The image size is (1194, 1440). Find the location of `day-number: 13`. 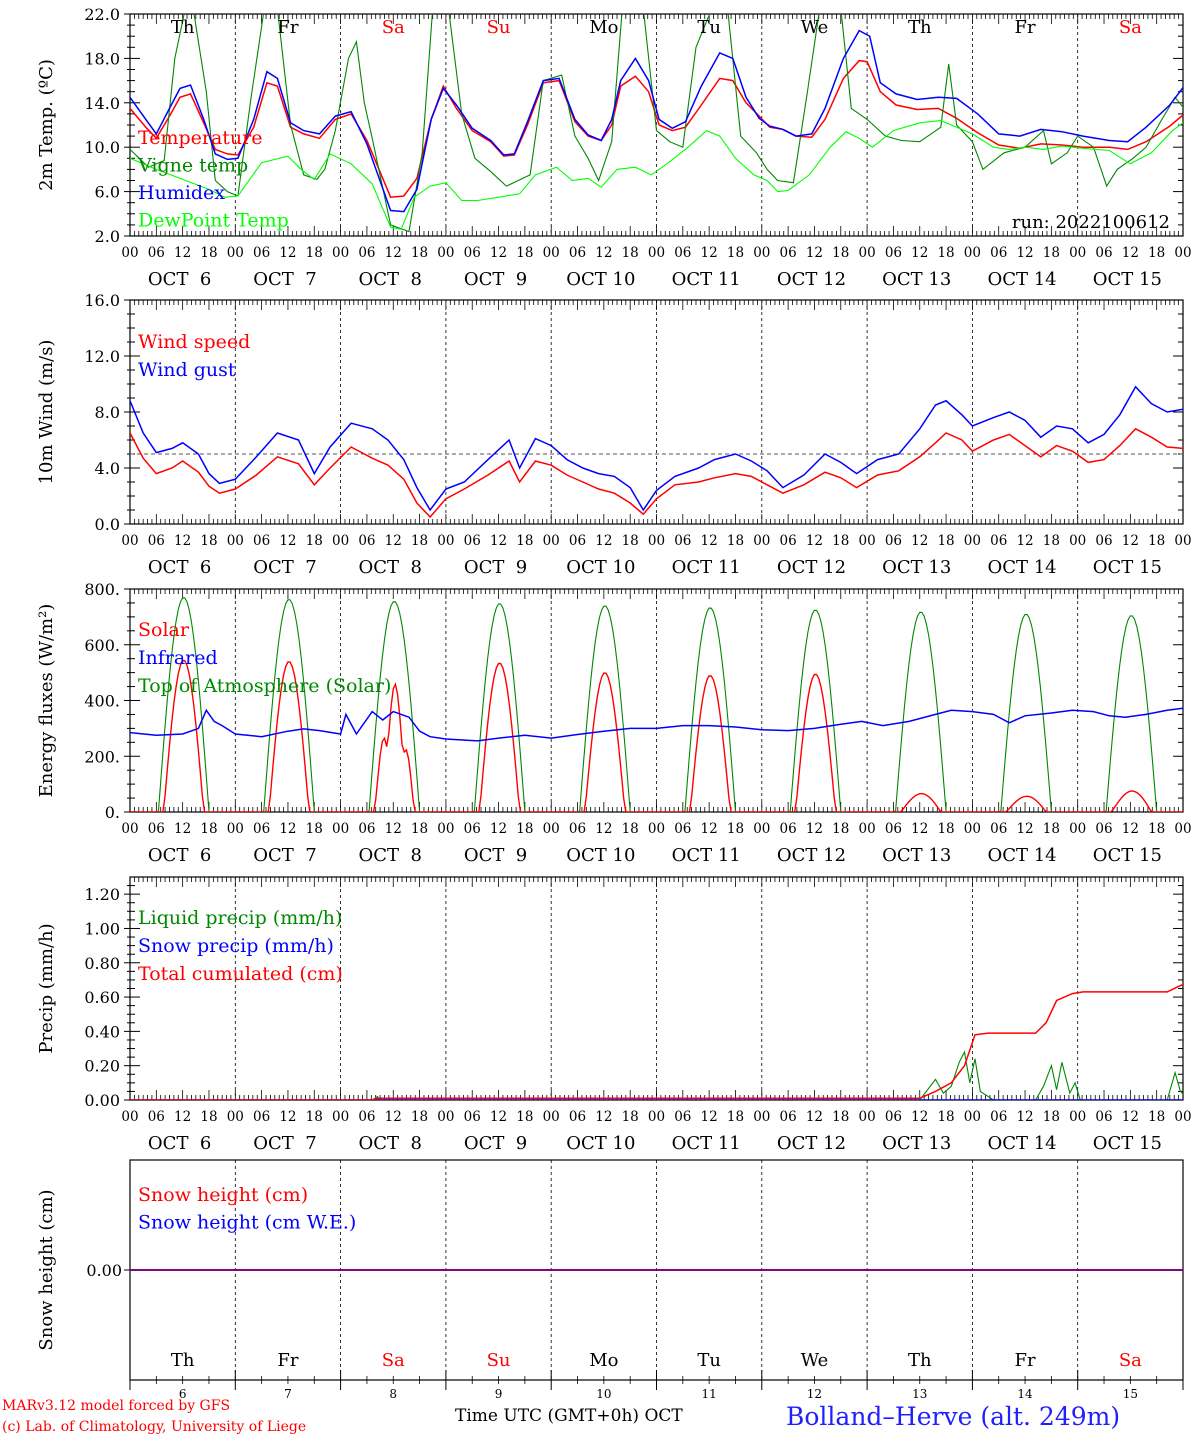

day-number: 13 is located at coordinates (919, 1394).